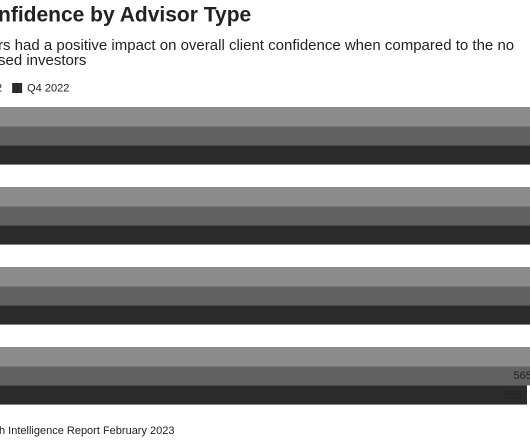 The image size is (530, 442). What do you see at coordinates (1, 88) in the screenshot?
I see `legend-label: 2` at bounding box center [1, 88].